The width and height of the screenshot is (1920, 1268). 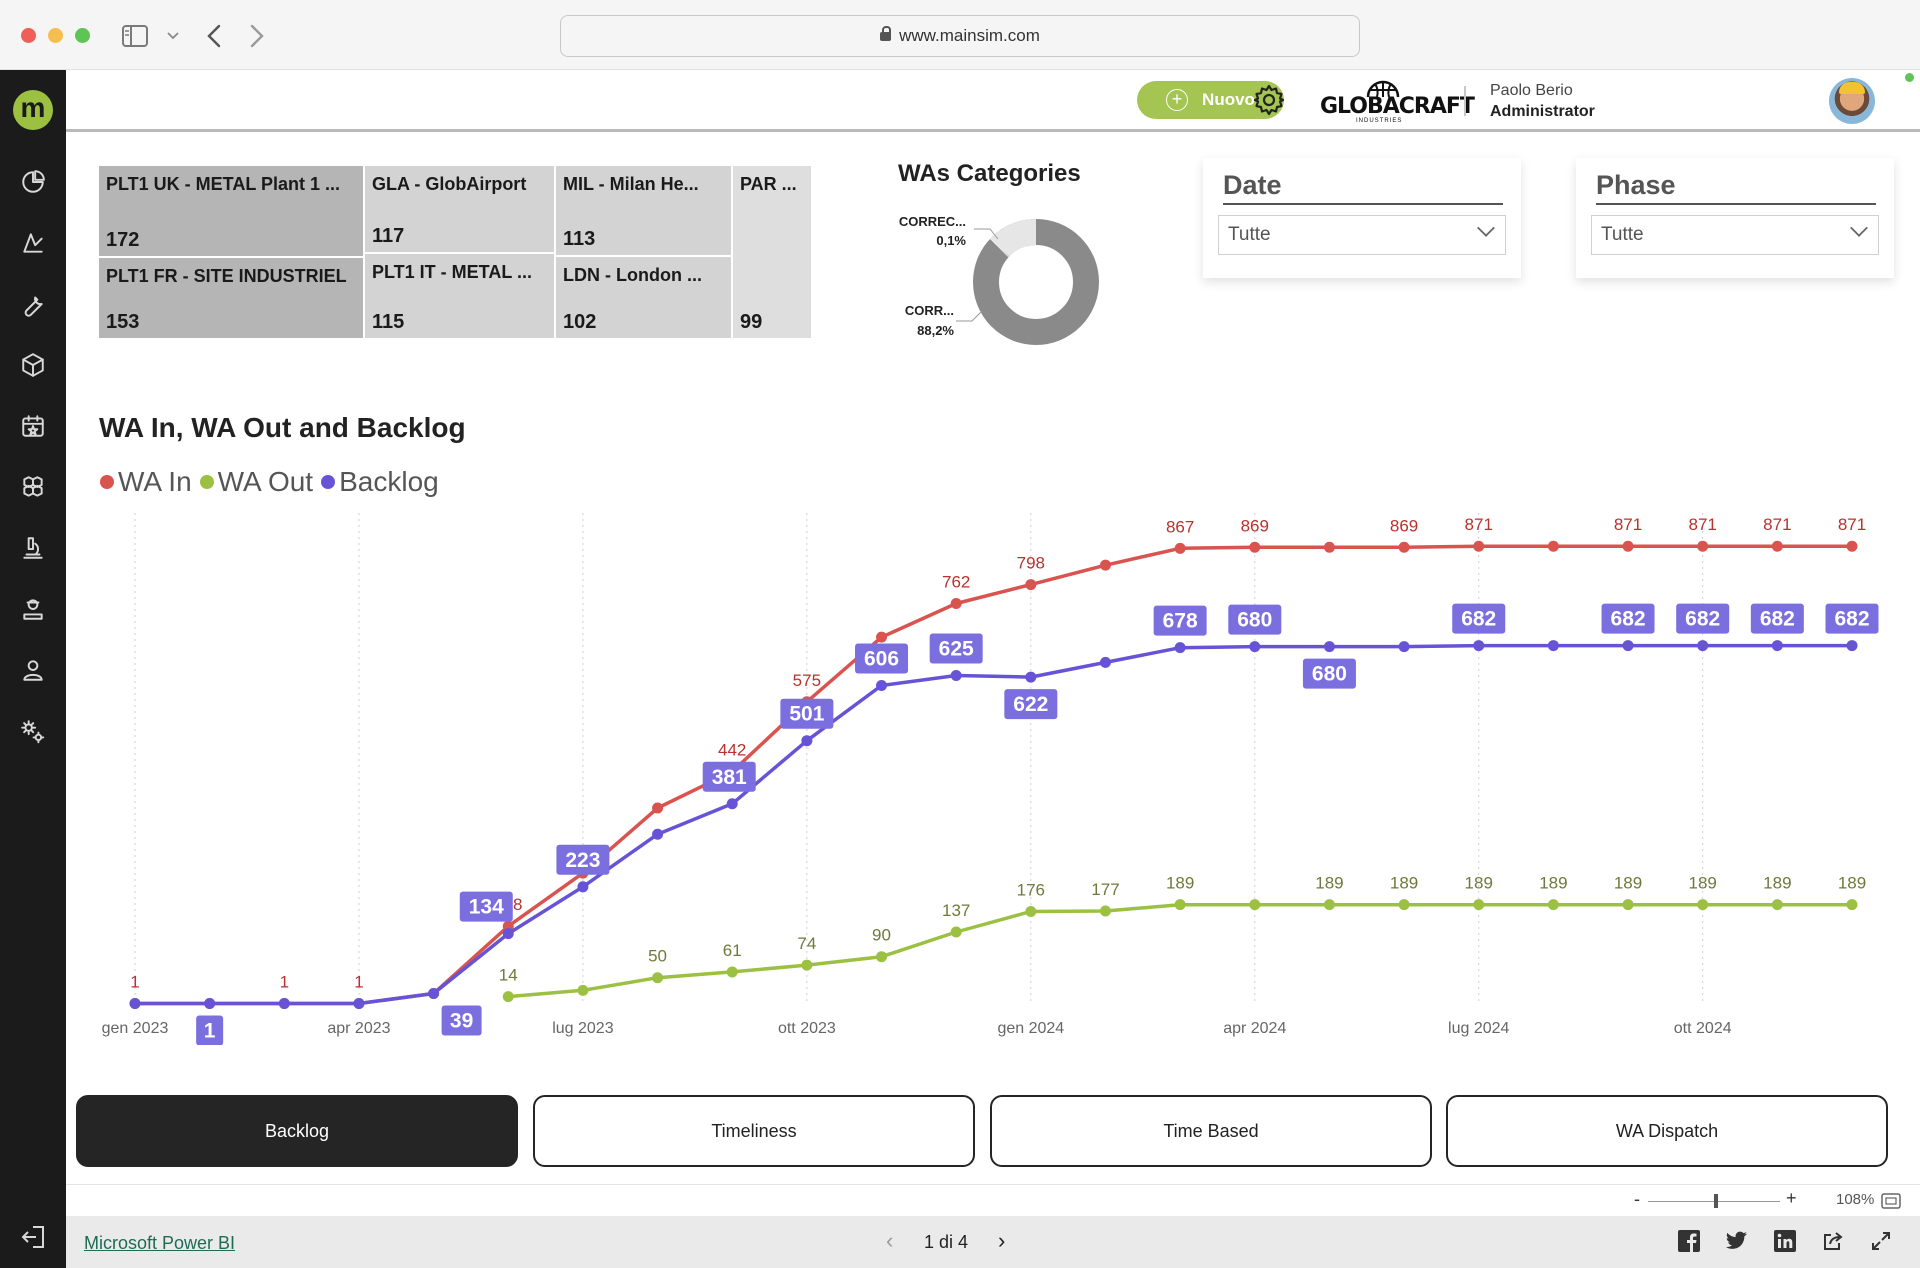 I want to click on legend-item: WA Out, so click(x=256, y=482).